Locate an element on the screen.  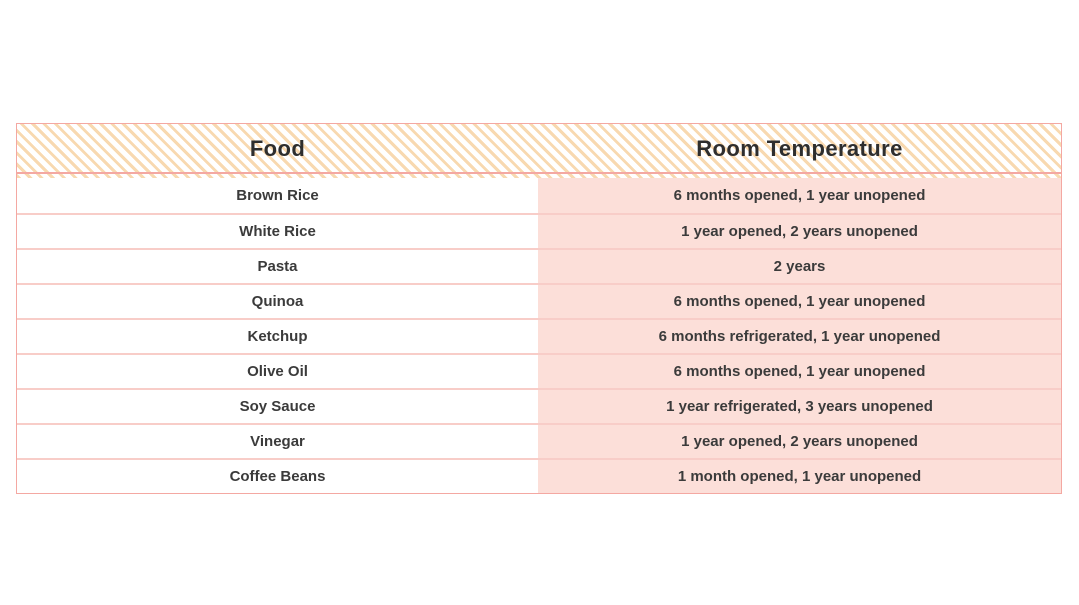
table-row: Pasta 2 years is located at coordinates (539, 265).